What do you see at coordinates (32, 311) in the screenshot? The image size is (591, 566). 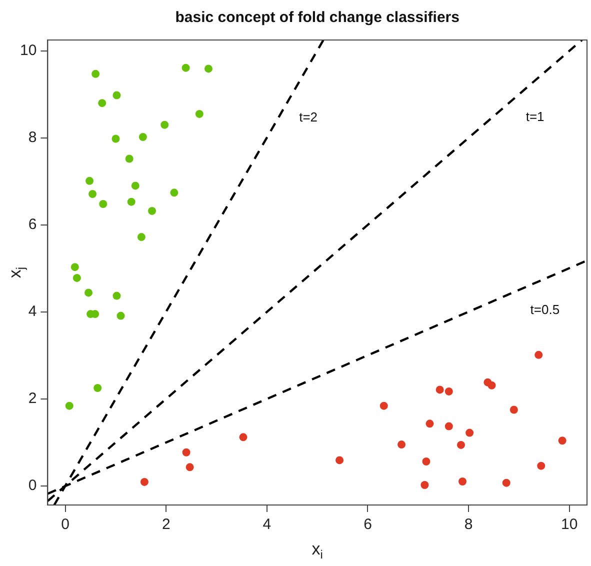 I see `y-tick-label: 4` at bounding box center [32, 311].